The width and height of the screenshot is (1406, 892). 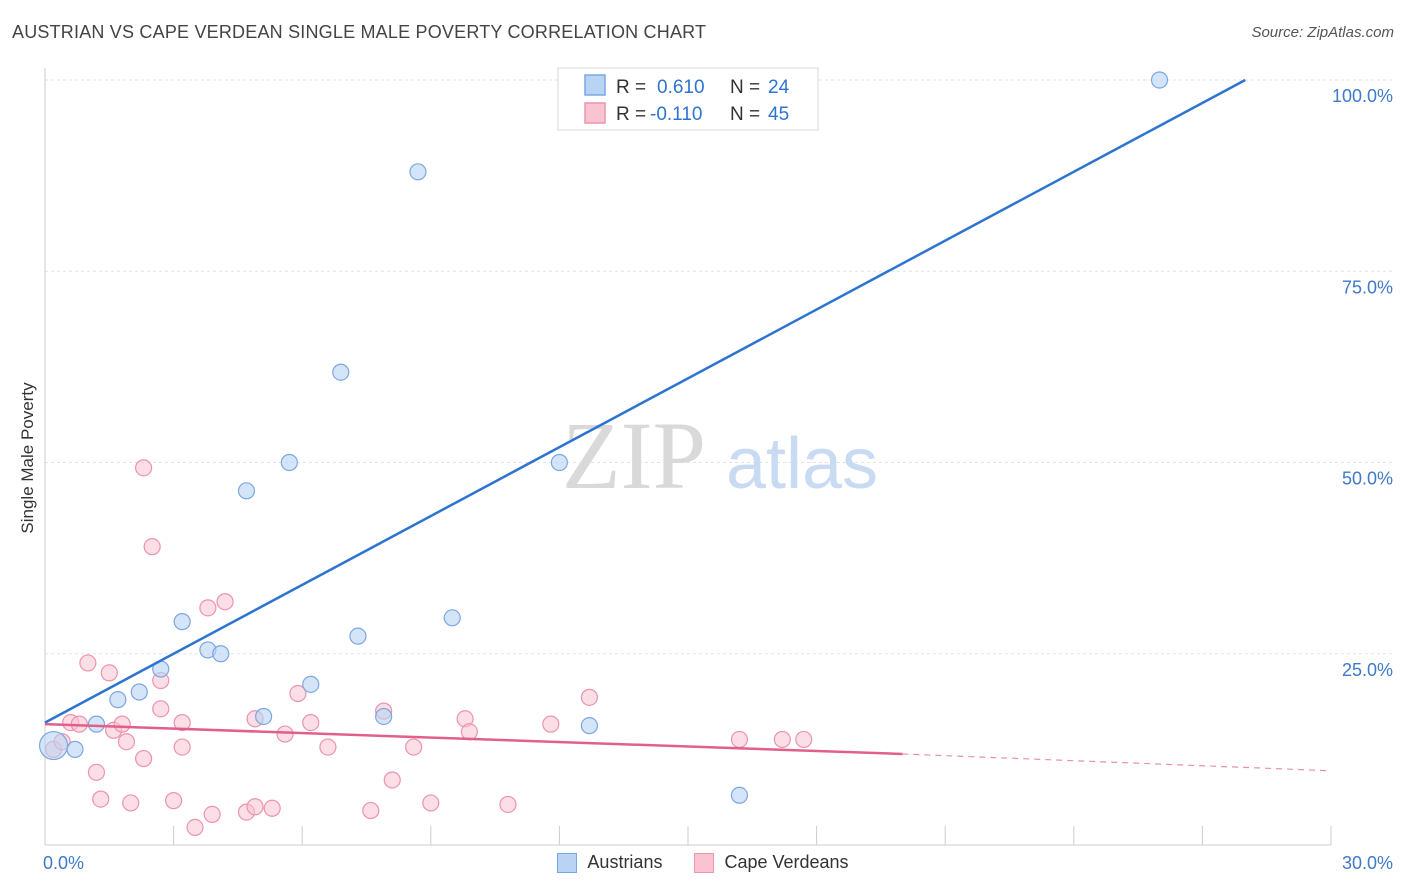 I want to click on y-tick-label: 25.0%, so click(x=1367, y=670).